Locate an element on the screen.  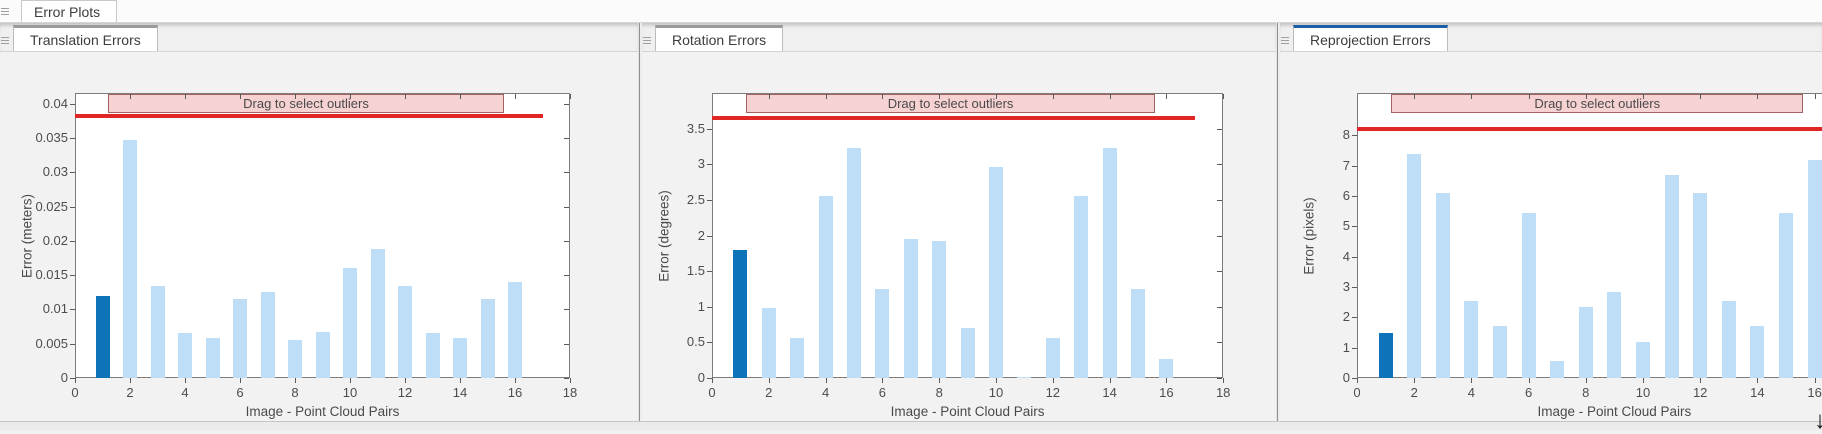
panel-tab-bar: Rotation Errors is located at coordinates (959, 37).